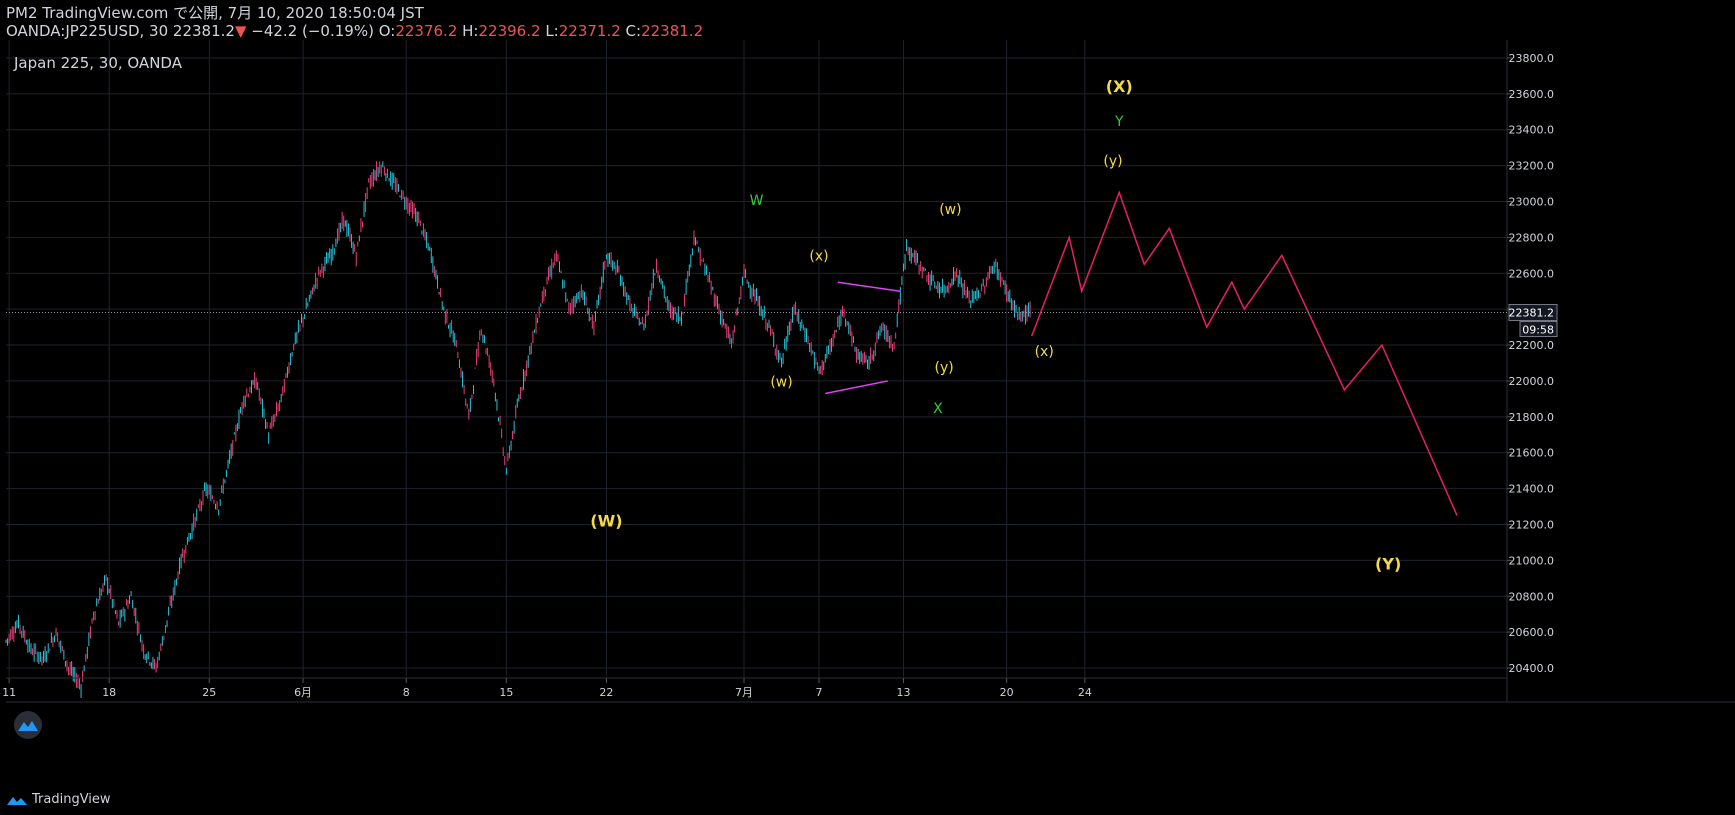 The image size is (1735, 815). I want to click on low-label: L:, so click(552, 31).